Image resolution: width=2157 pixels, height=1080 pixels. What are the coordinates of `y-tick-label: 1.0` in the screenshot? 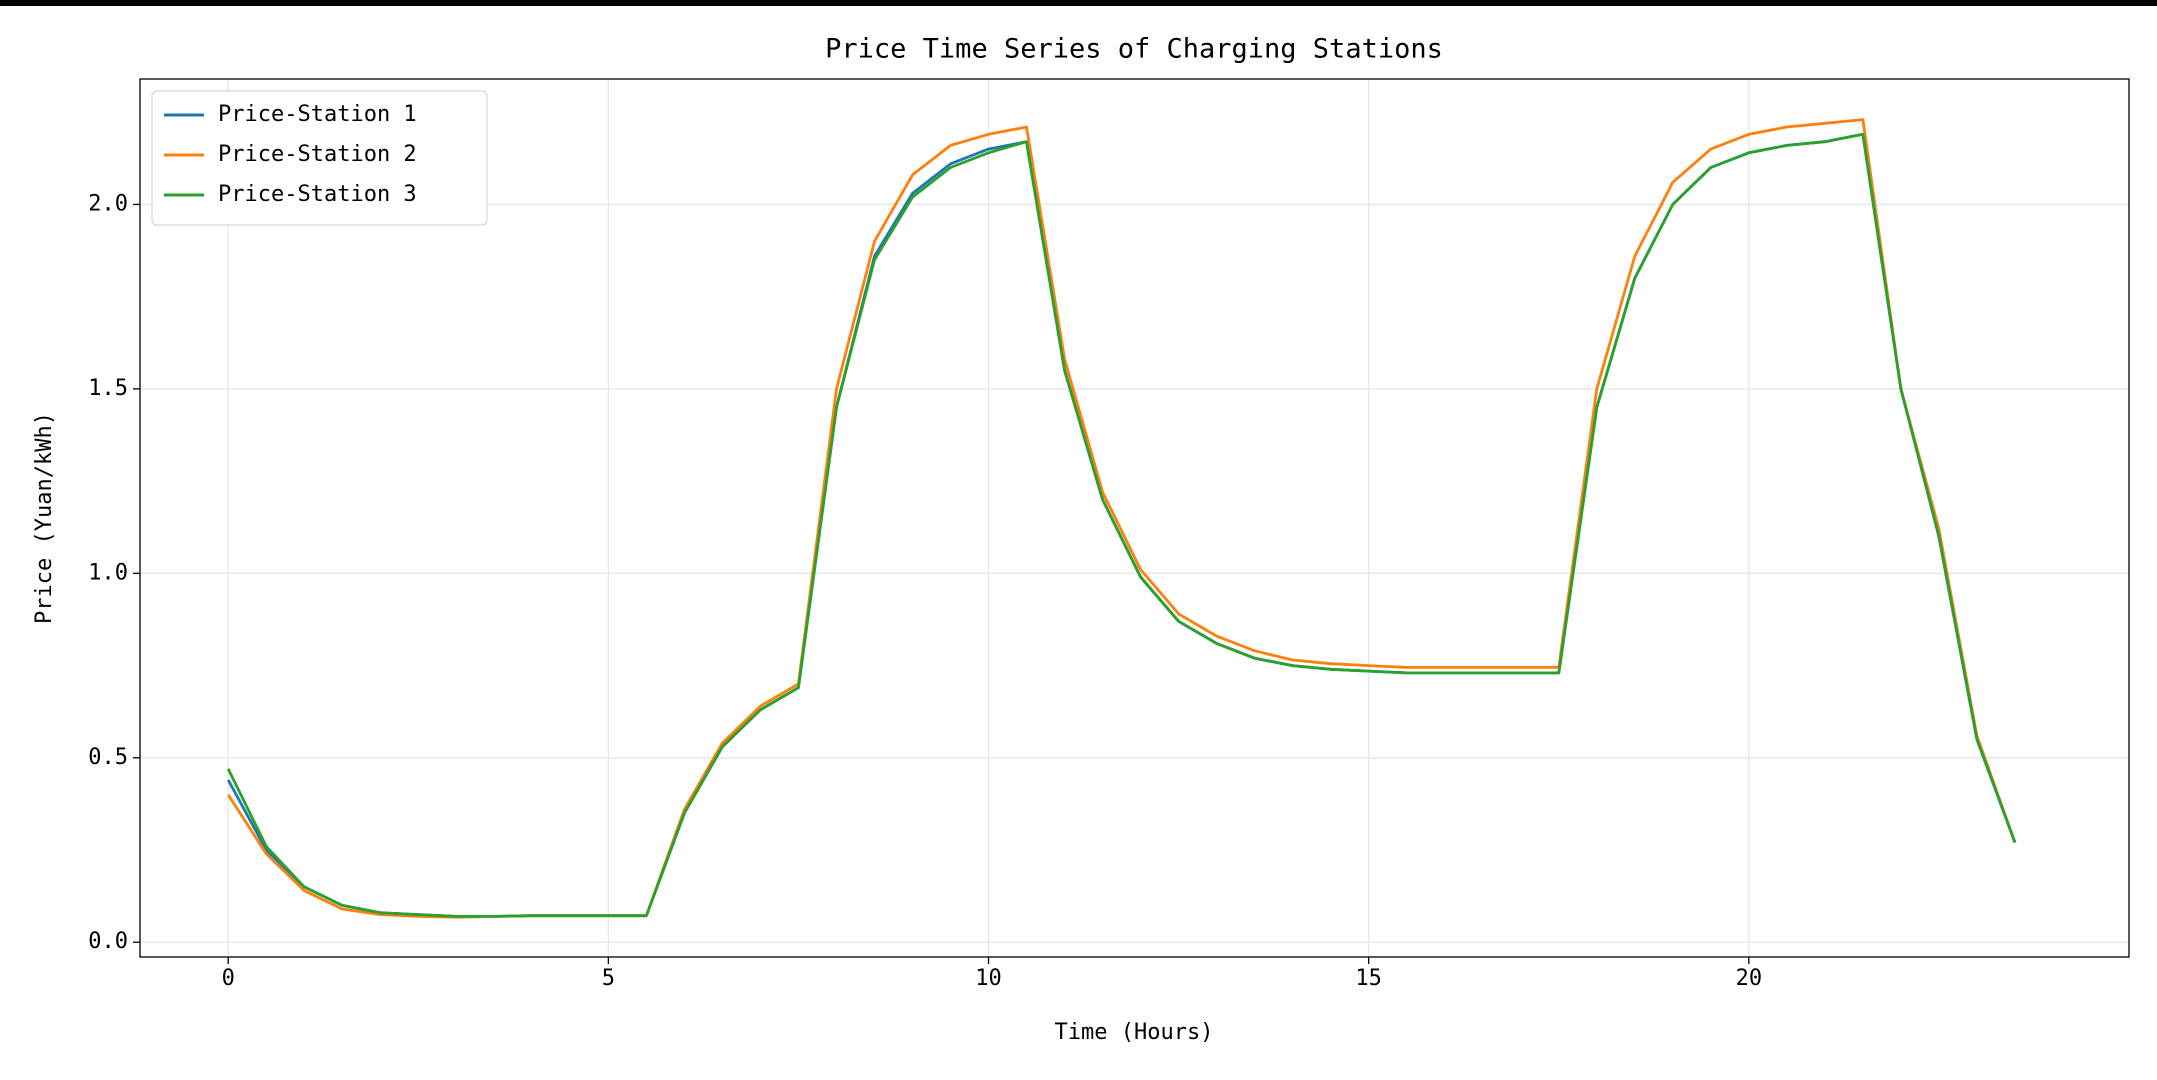 It's located at (108, 572).